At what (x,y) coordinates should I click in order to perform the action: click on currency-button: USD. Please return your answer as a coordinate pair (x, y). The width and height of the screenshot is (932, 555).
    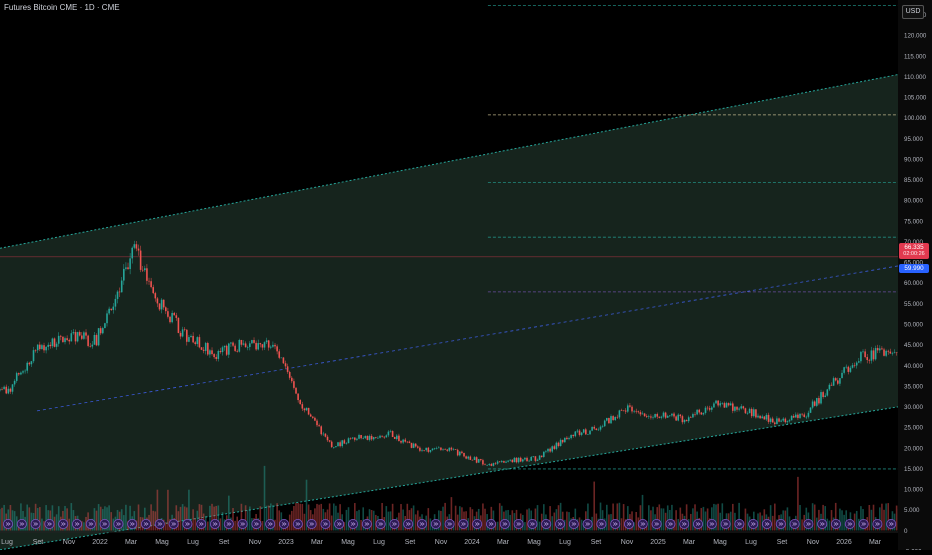
    Looking at the image, I should click on (913, 12).